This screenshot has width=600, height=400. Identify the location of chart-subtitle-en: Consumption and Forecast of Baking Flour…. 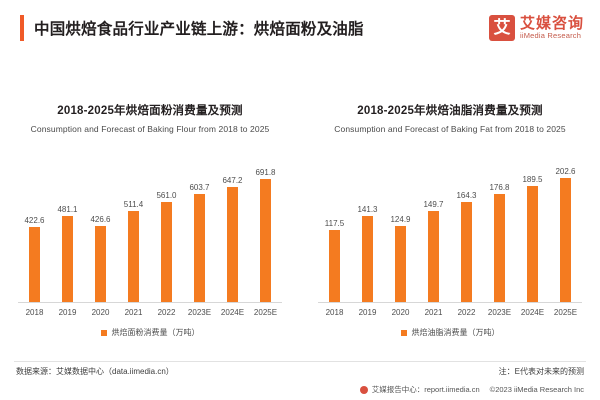
(150, 129).